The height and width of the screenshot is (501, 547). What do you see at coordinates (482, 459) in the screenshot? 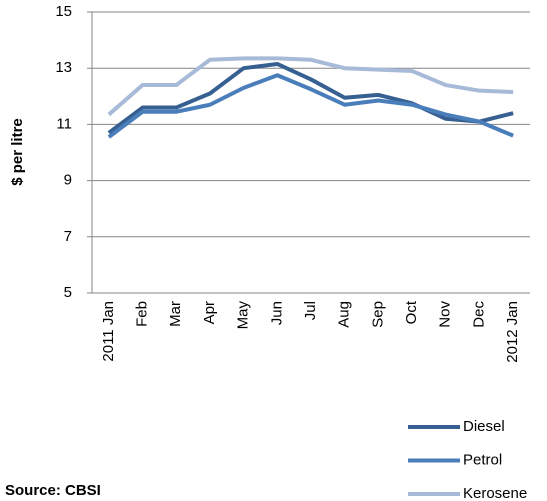
I see `legend-label: Petrol` at bounding box center [482, 459].